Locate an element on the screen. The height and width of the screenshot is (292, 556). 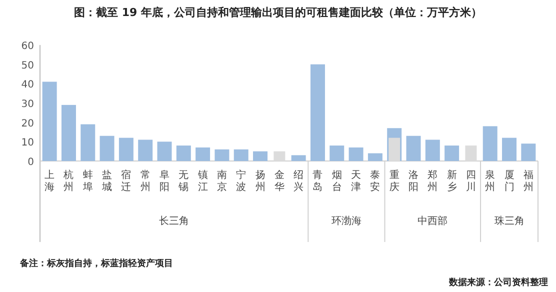
x-tick-label: 宿迁 is located at coordinates (126, 181).